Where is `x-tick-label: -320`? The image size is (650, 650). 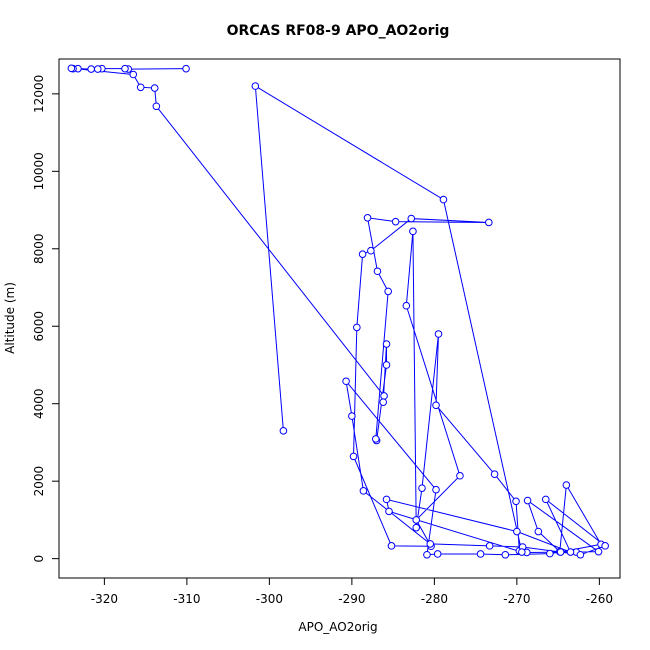 x-tick-label: -320 is located at coordinates (104, 599).